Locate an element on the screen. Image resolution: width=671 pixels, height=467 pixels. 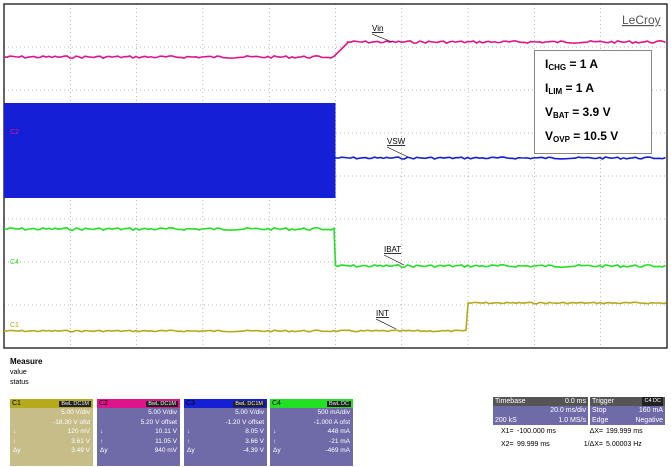
signal-label: Vin is located at coordinates (377, 28).